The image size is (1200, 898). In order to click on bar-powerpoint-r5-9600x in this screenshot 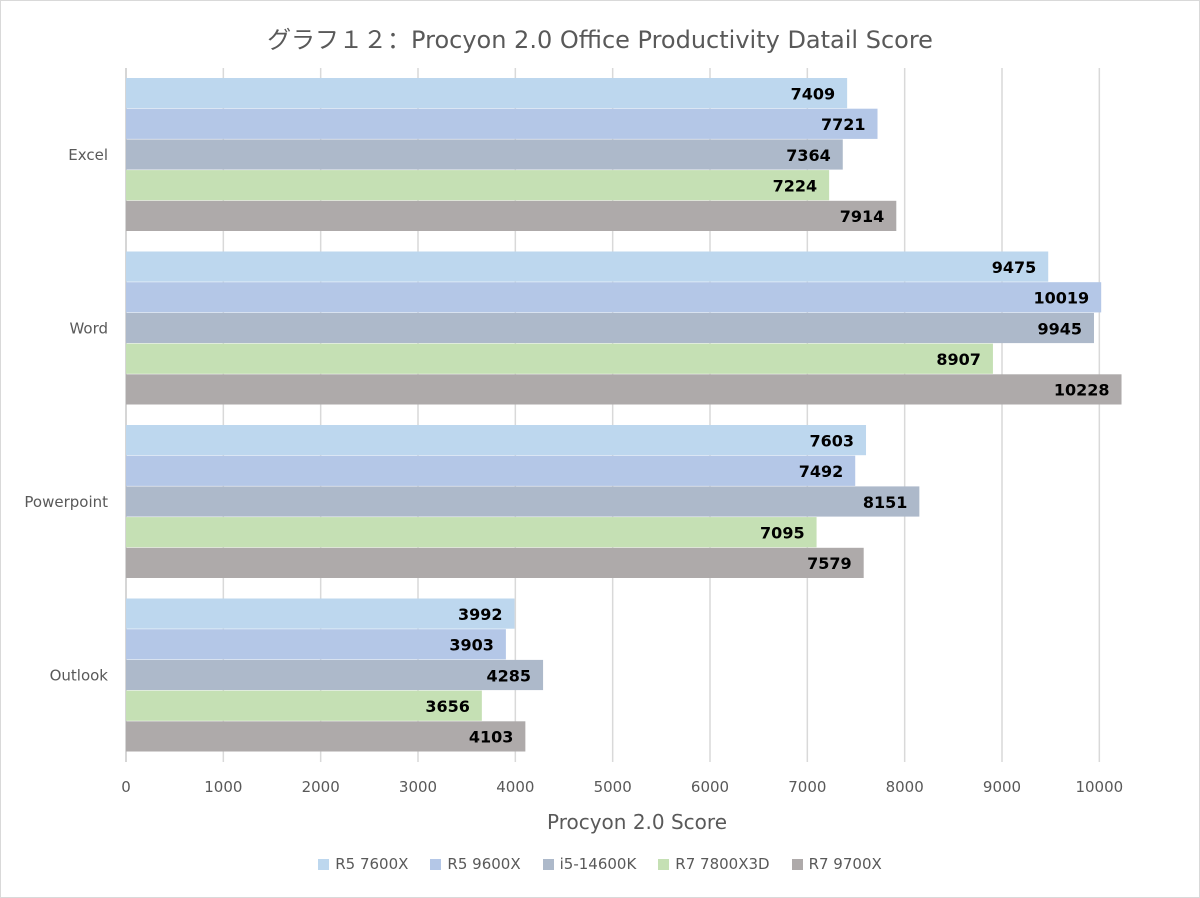, I will do `click(491, 470)`.